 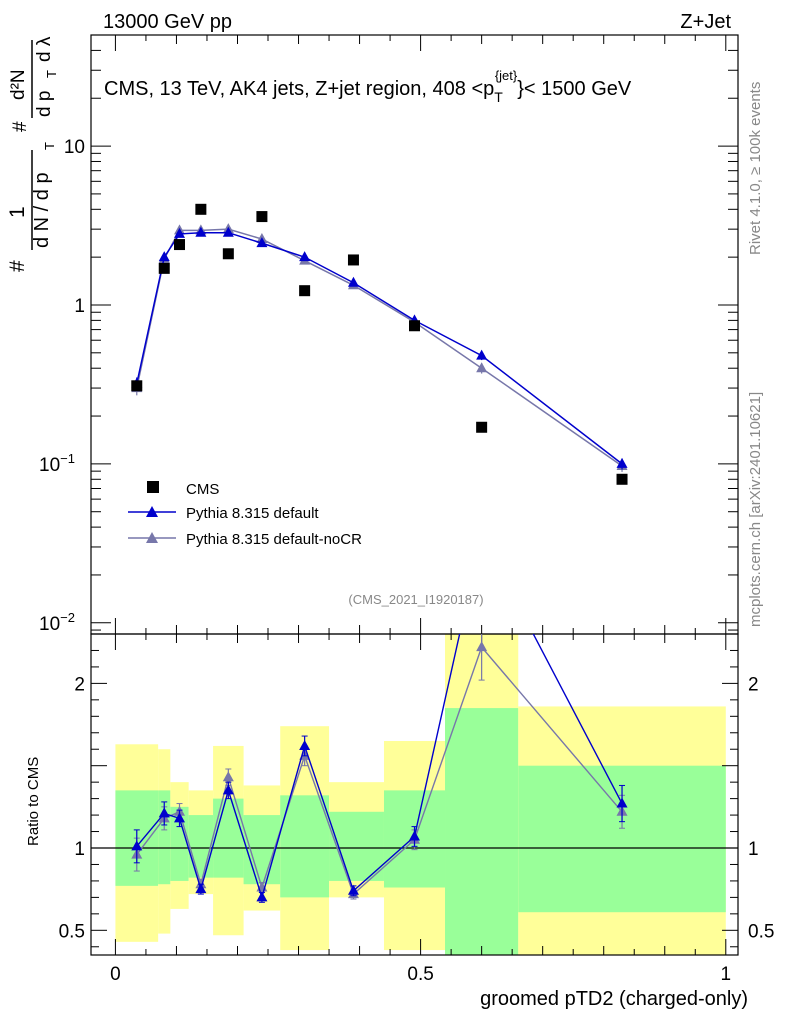 What do you see at coordinates (506, 75) in the screenshot?
I see `title-sup: {jet}` at bounding box center [506, 75].